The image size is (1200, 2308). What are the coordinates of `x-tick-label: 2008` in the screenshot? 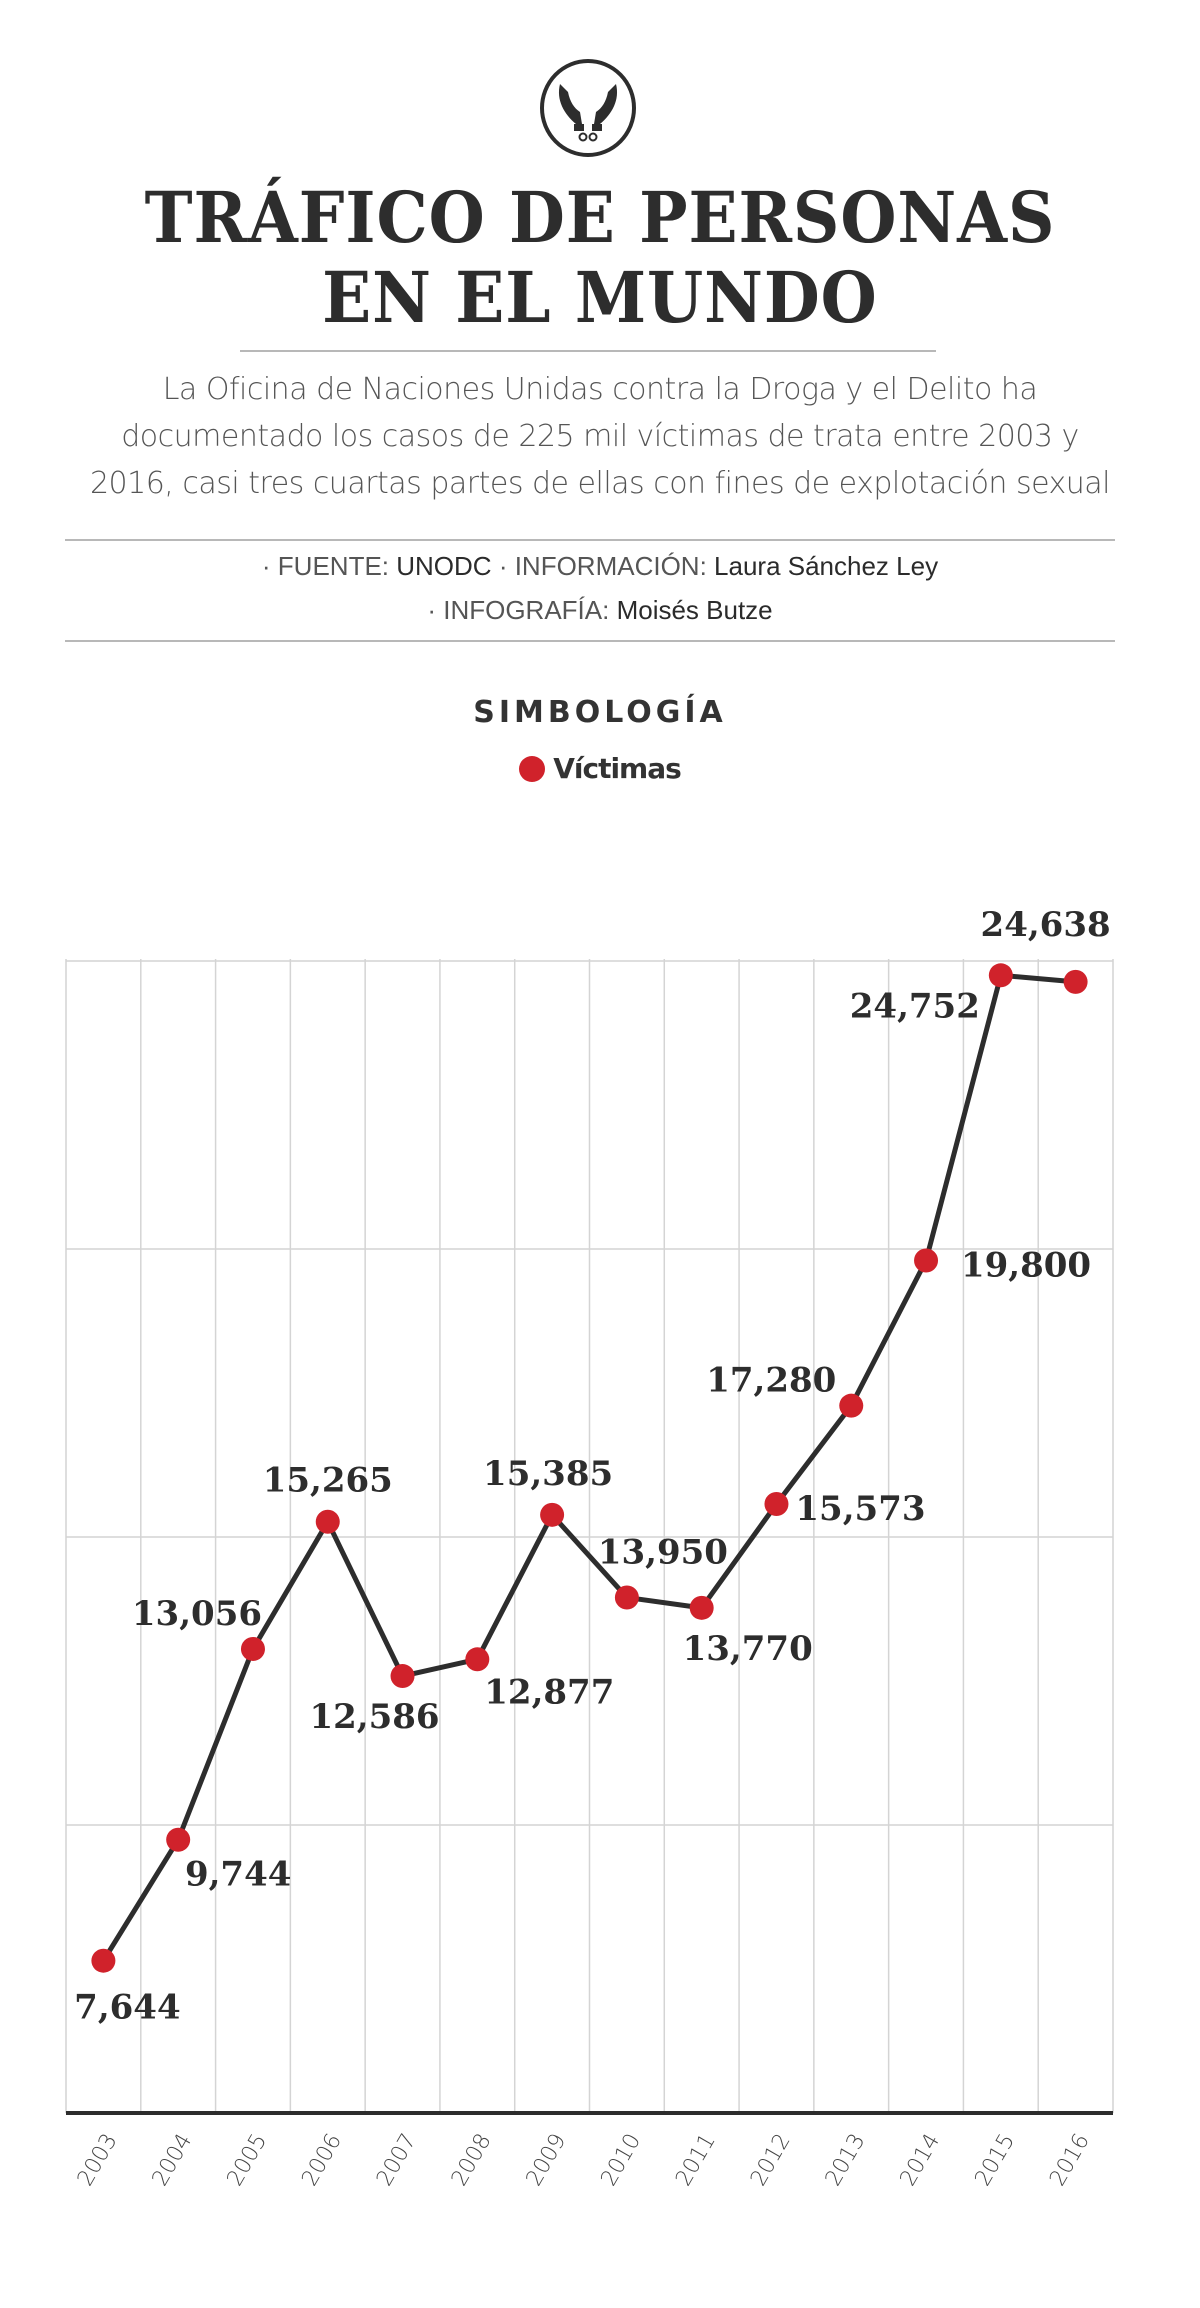 It's located at (472, 2160).